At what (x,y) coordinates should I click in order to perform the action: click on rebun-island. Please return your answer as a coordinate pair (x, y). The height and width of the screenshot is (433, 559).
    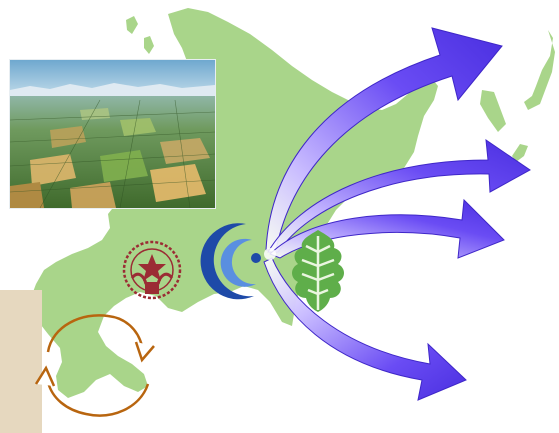
    Looking at the image, I should click on (149, 45).